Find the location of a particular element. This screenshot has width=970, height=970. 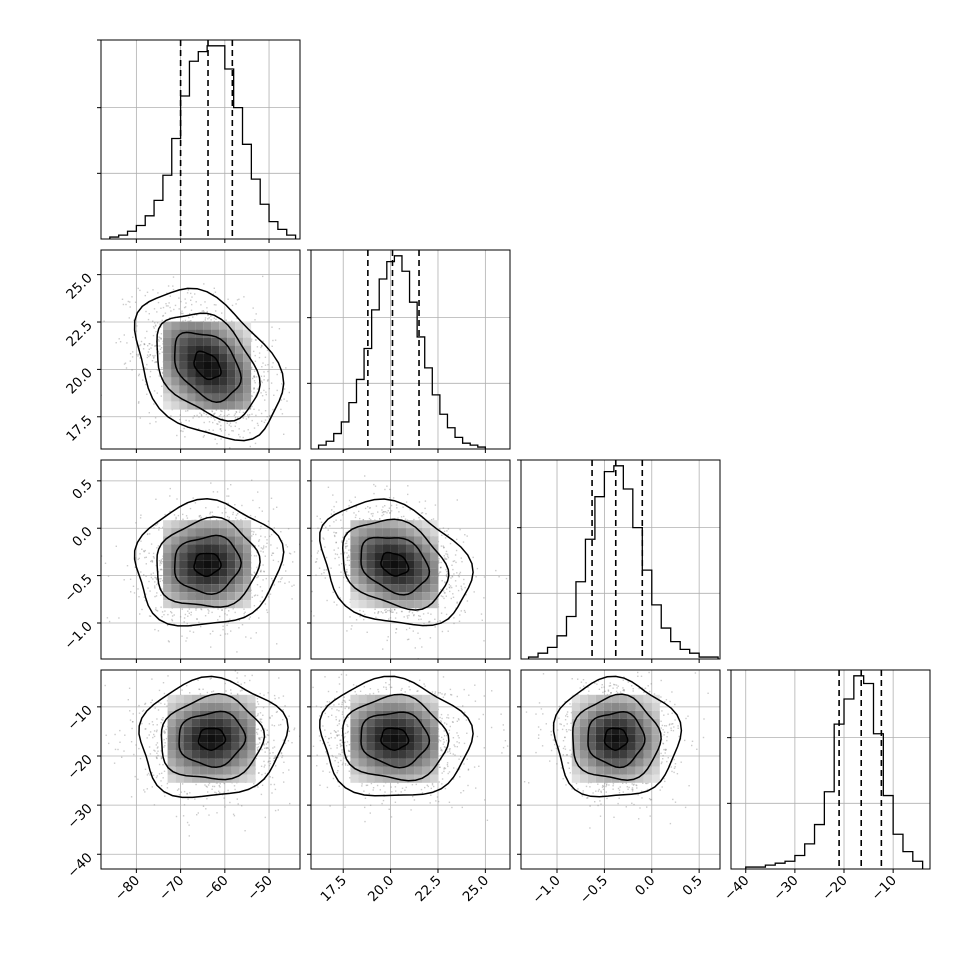

x-tick-label: −30 is located at coordinates (785, 888).